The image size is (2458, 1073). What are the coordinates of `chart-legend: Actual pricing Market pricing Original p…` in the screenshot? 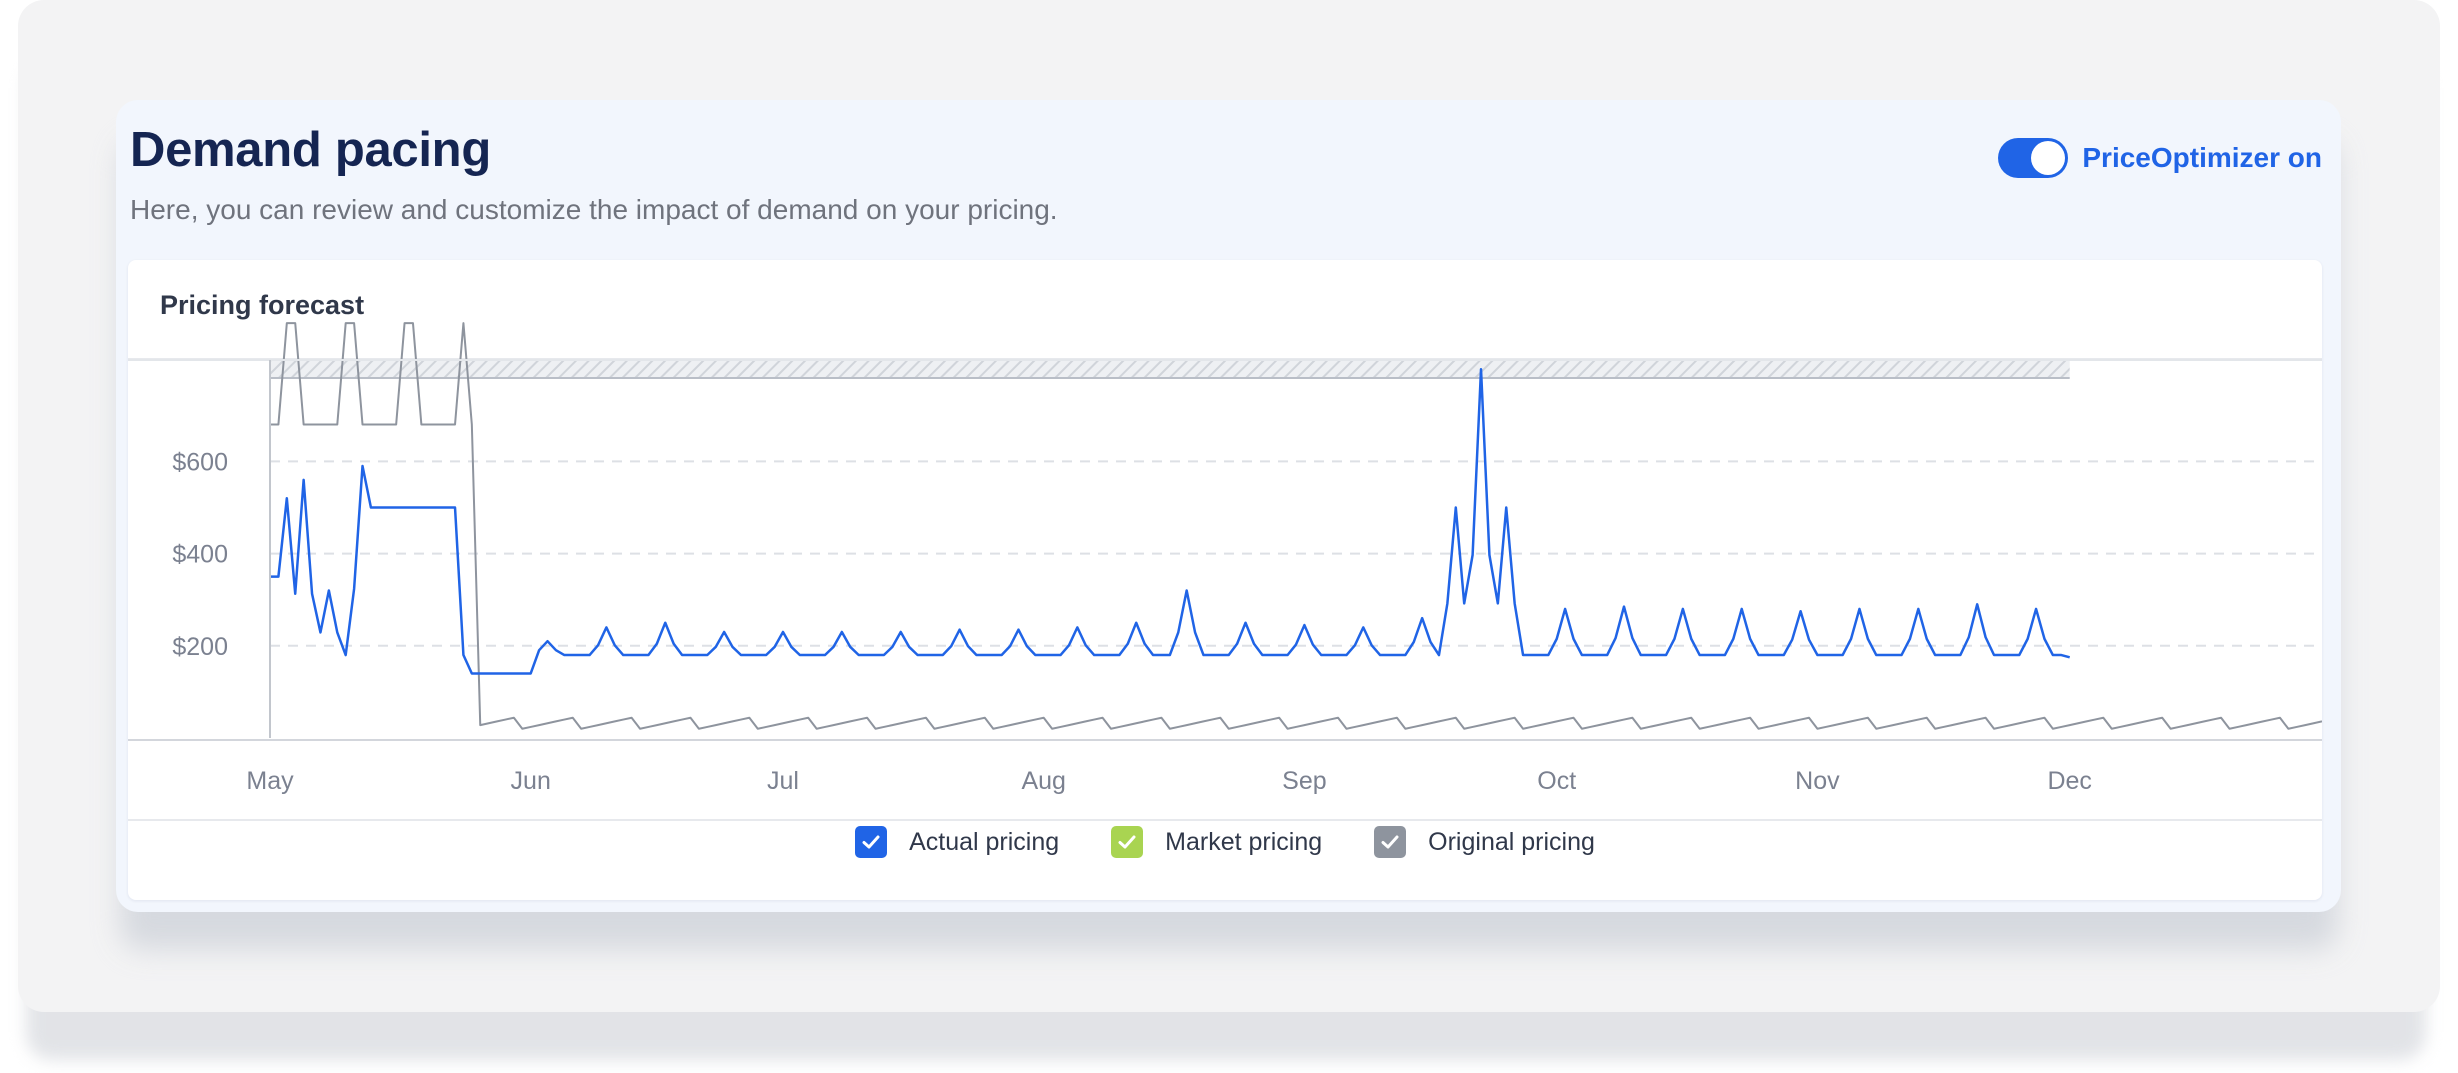 It's located at (1225, 842).